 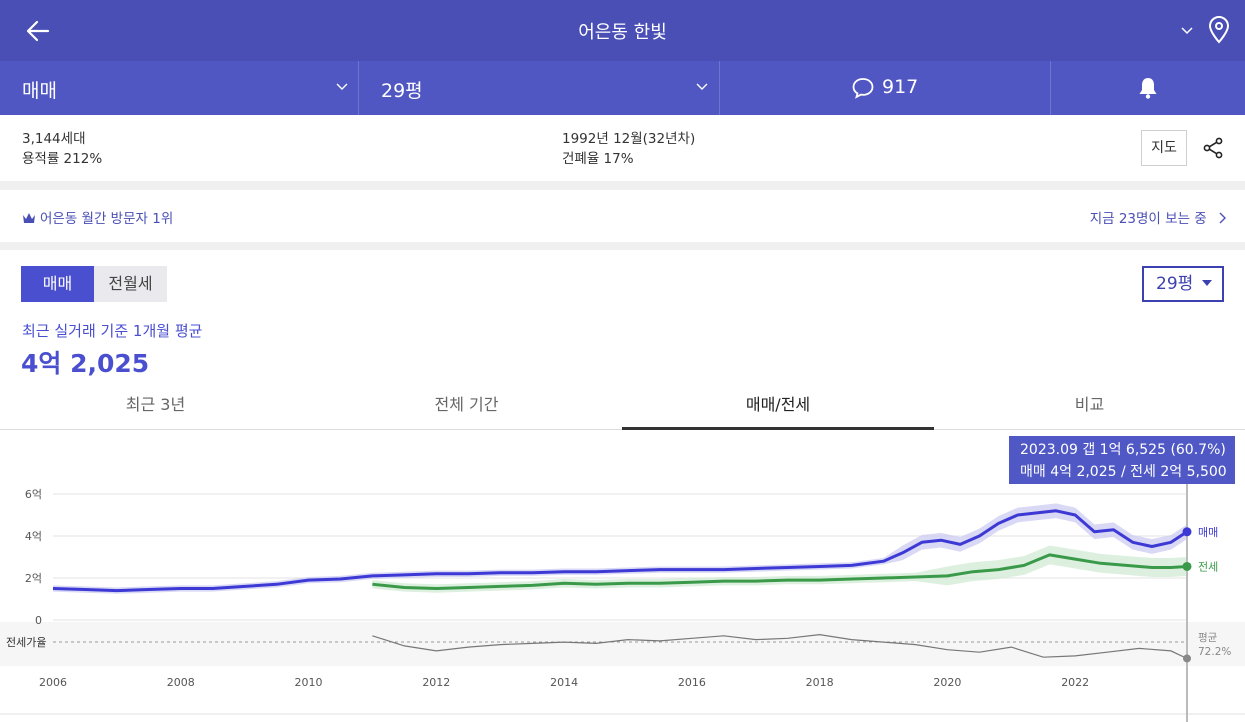 I want to click on tooltip-prices: 매매 4억 2,025 / 전세 2억 5,500, so click(x=1123, y=472).